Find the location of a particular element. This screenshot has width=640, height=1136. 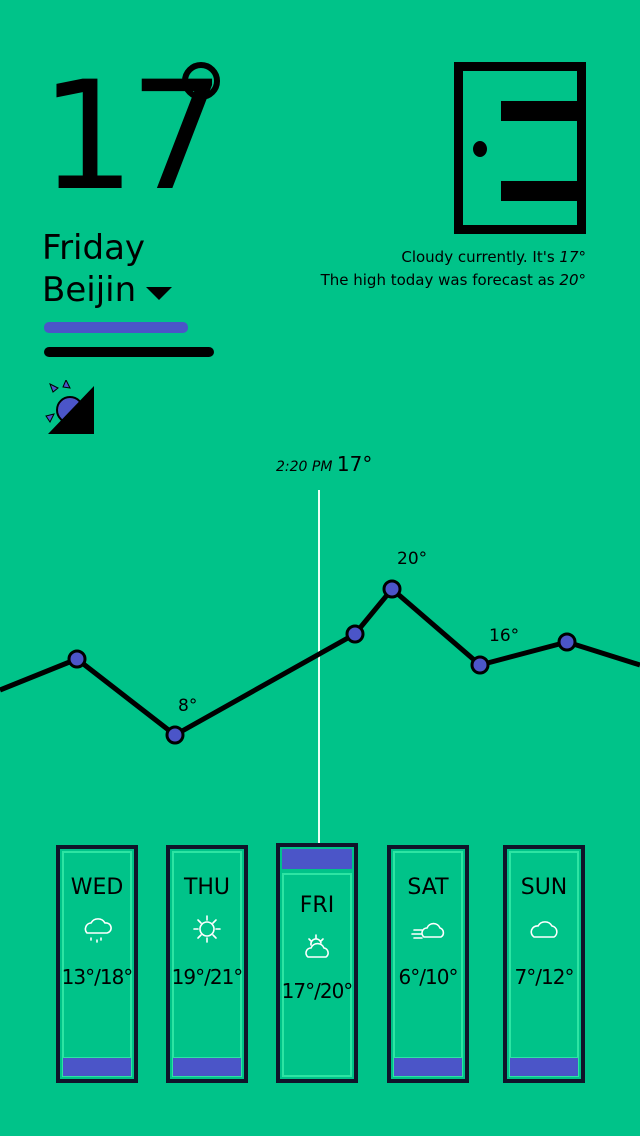

high-label: 20° is located at coordinates (412, 559).